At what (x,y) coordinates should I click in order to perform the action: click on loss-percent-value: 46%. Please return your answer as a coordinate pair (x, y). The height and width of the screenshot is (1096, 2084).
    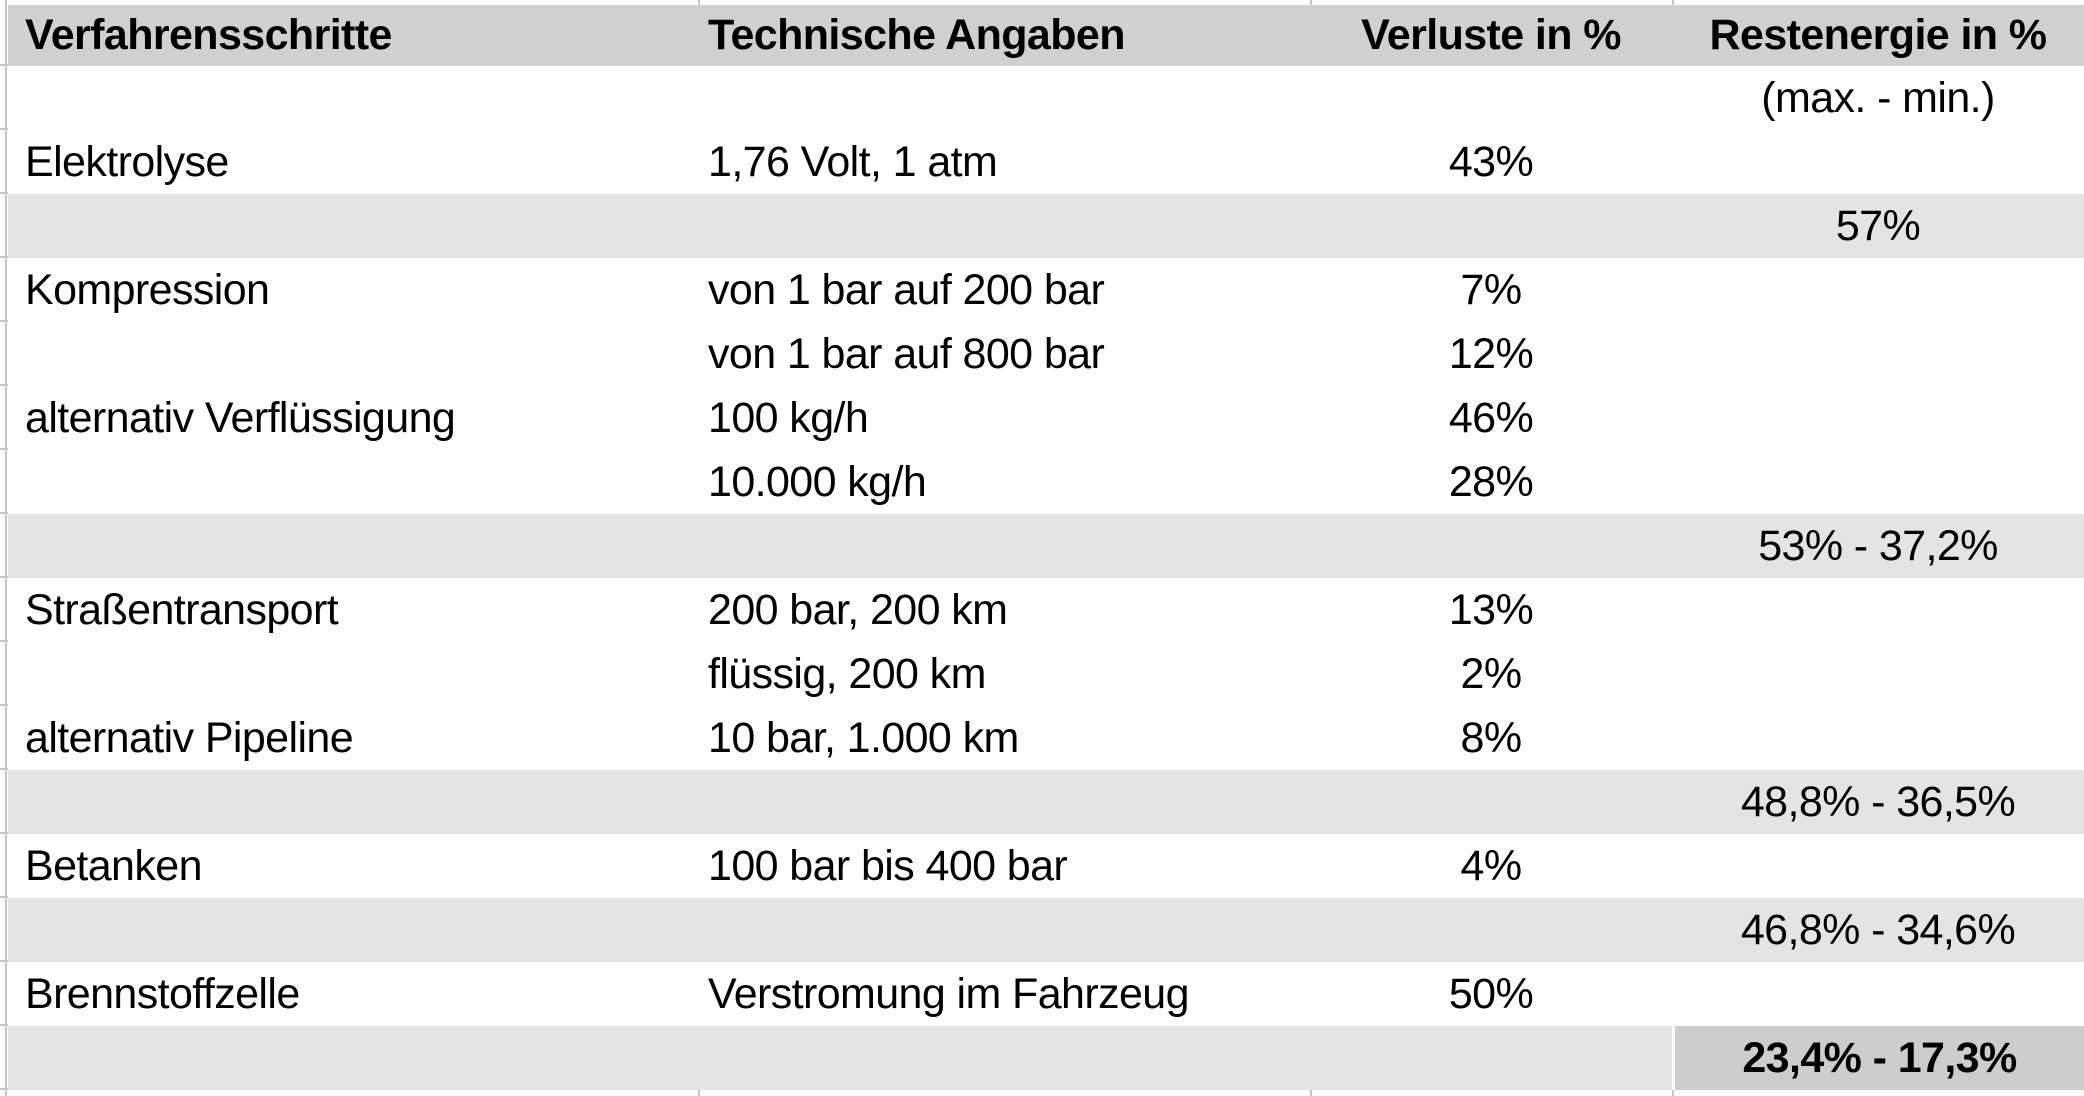
    Looking at the image, I should click on (1491, 417).